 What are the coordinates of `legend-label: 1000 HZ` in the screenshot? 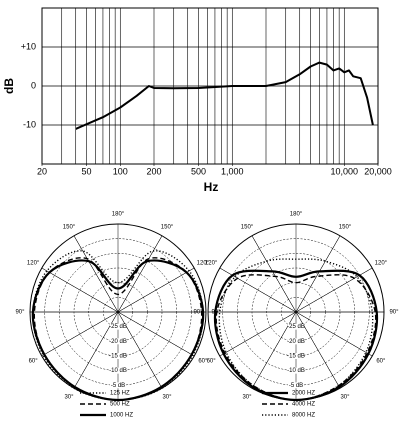 It's located at (121, 416).